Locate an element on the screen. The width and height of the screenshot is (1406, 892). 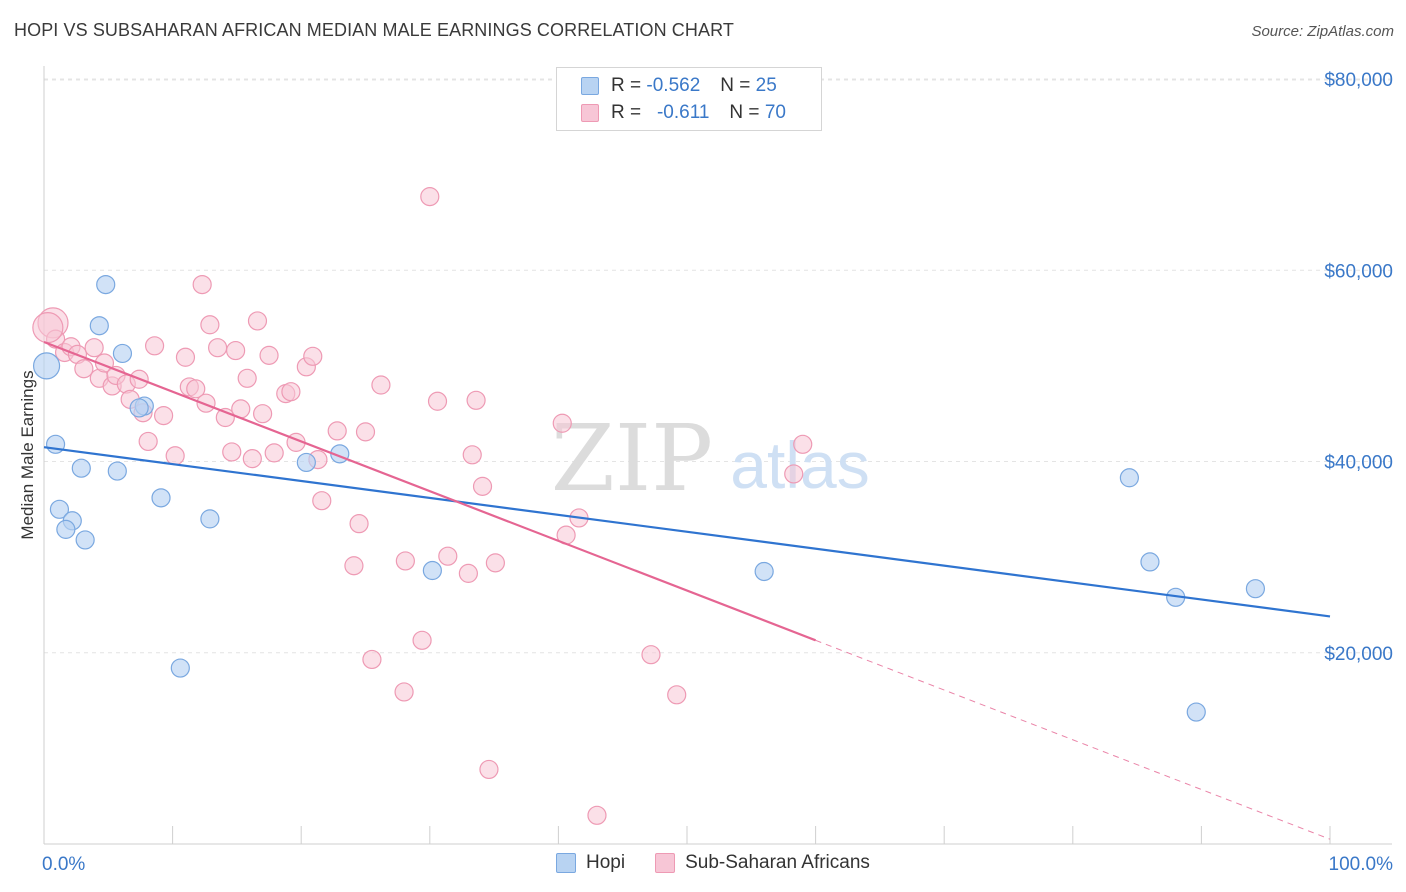
ssa-legend-label: Sub-Saharan Africans is located at coordinates (777, 862).